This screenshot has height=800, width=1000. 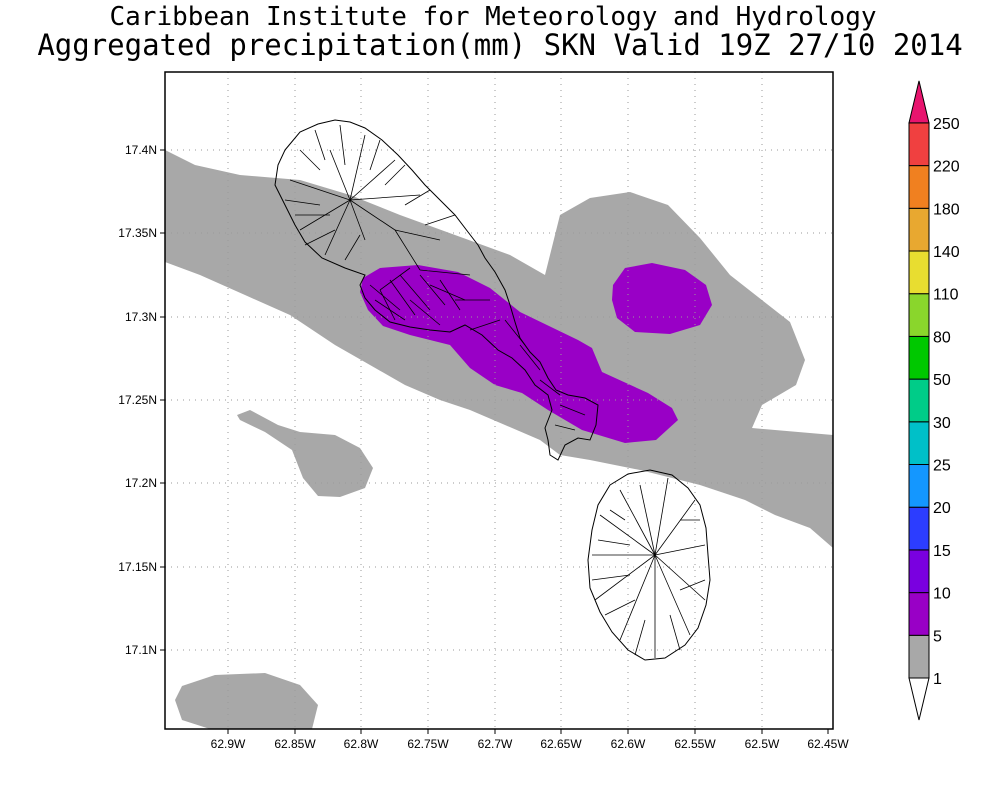 I want to click on legend-label: 25, so click(x=942, y=466).